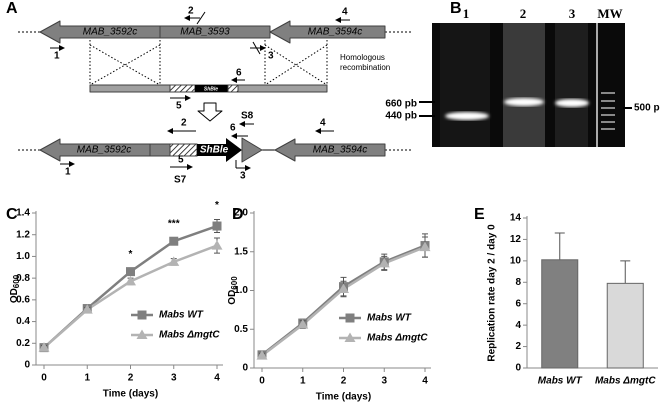 This screenshot has width=660, height=413. Describe the element at coordinates (362, 57) in the screenshot. I see `annotation: Homologous` at that location.